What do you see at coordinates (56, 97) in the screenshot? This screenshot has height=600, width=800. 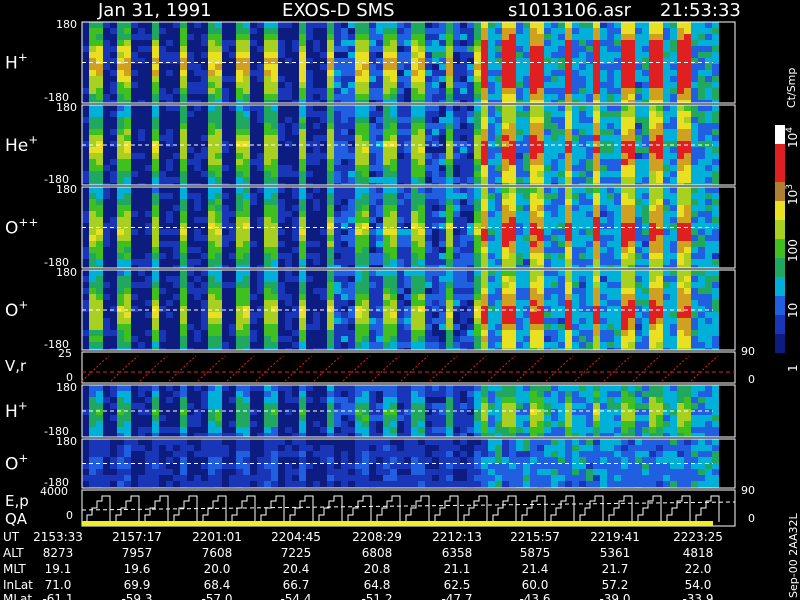 I see `axis-bottom: -180` at bounding box center [56, 97].